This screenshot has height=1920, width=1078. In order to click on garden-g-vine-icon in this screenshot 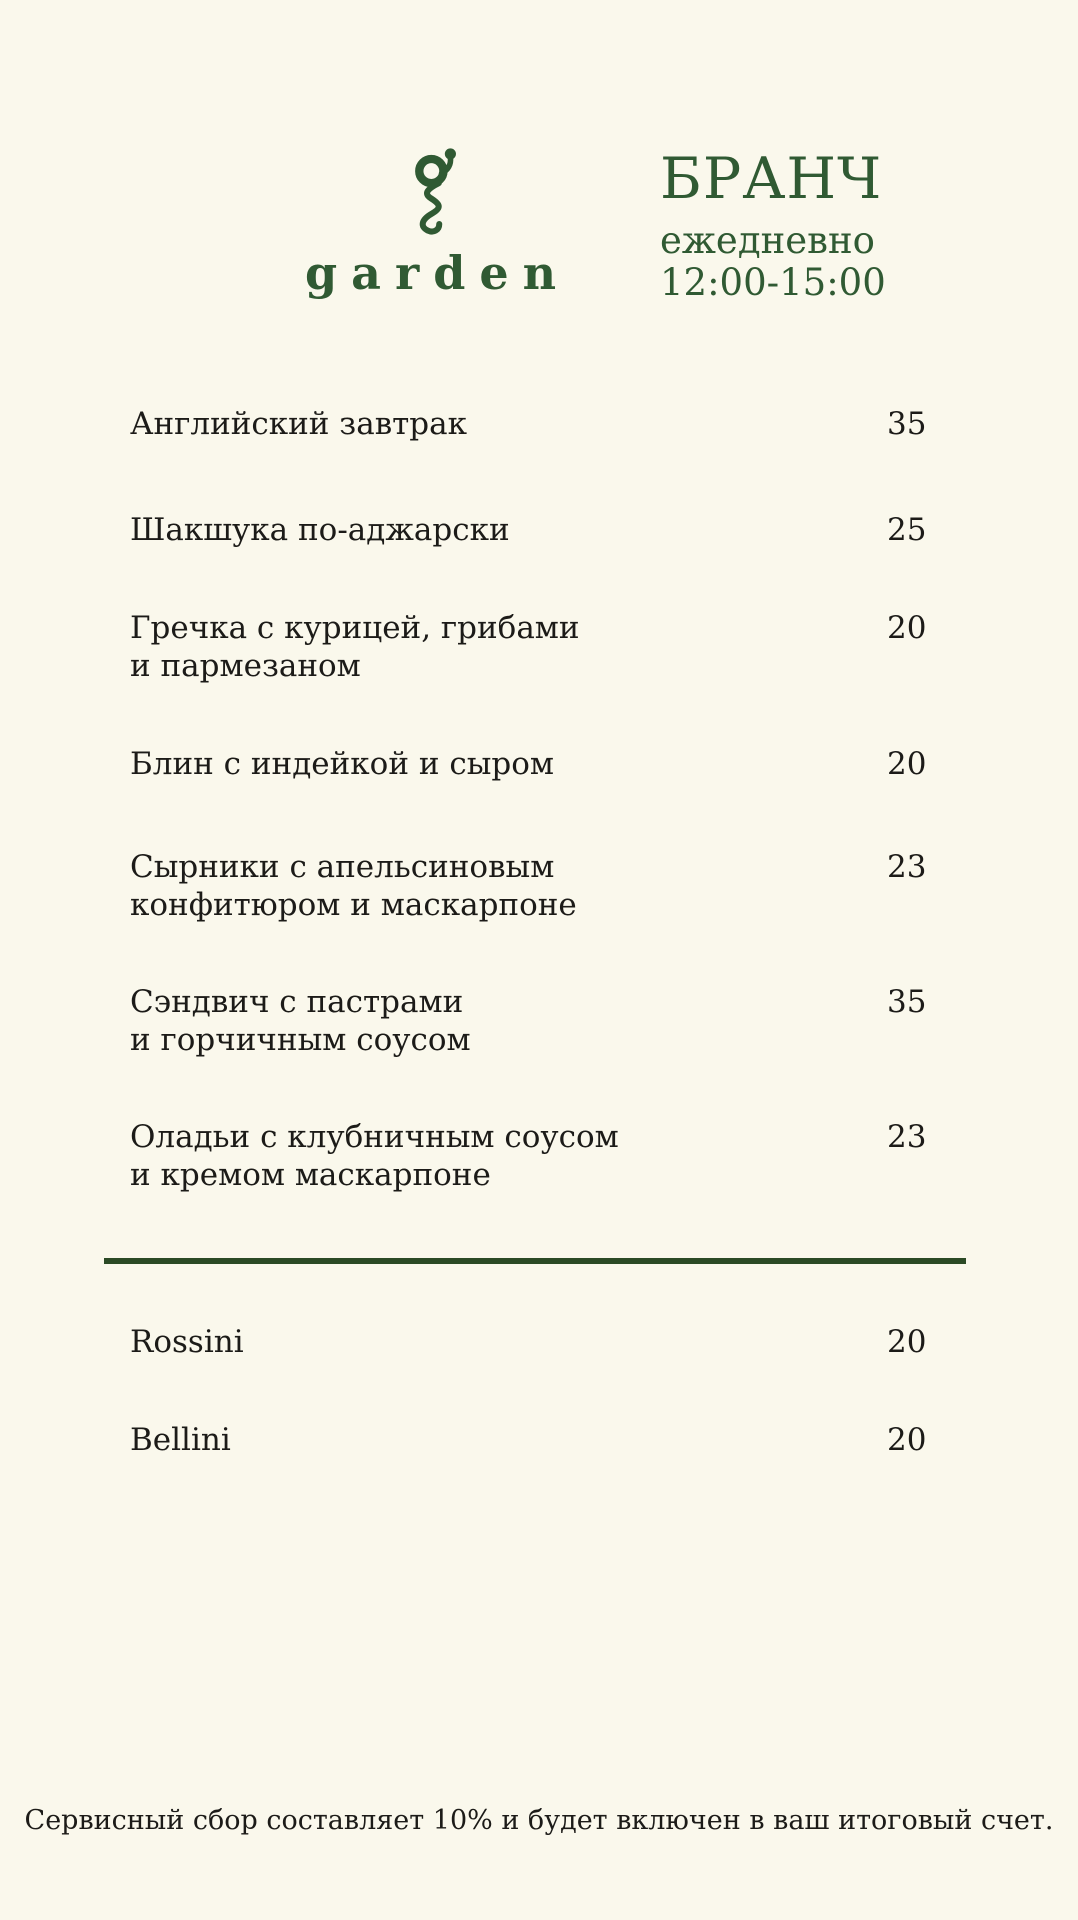, I will do `click(435, 191)`.